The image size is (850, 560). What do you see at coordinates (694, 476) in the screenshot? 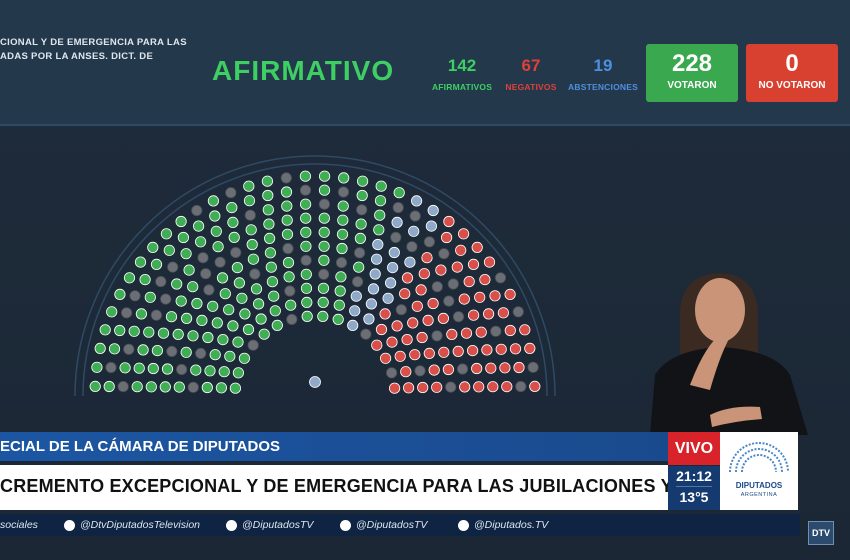
I see `clock-time: 21:12` at bounding box center [694, 476].